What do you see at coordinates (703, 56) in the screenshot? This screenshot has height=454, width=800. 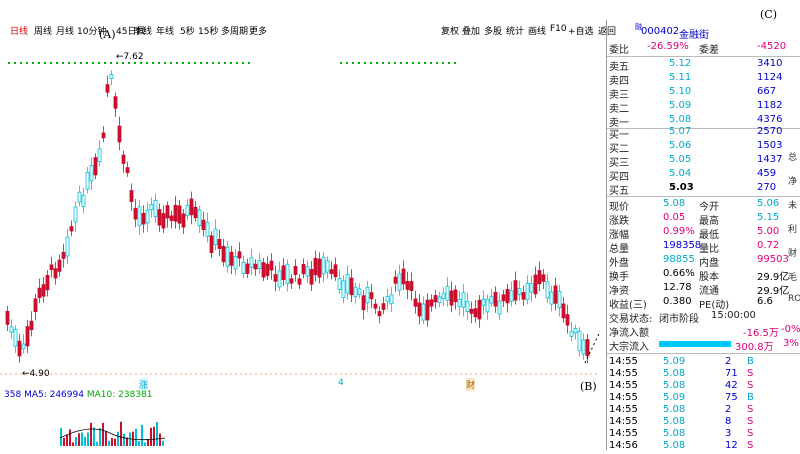 I see `divider` at bounding box center [703, 56].